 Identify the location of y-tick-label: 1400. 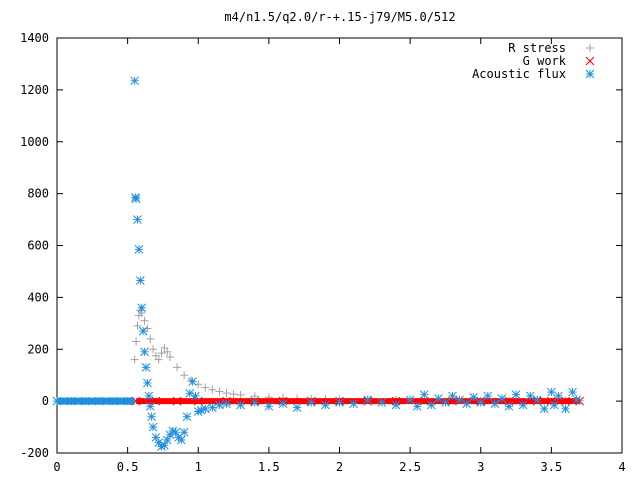
(34, 38).